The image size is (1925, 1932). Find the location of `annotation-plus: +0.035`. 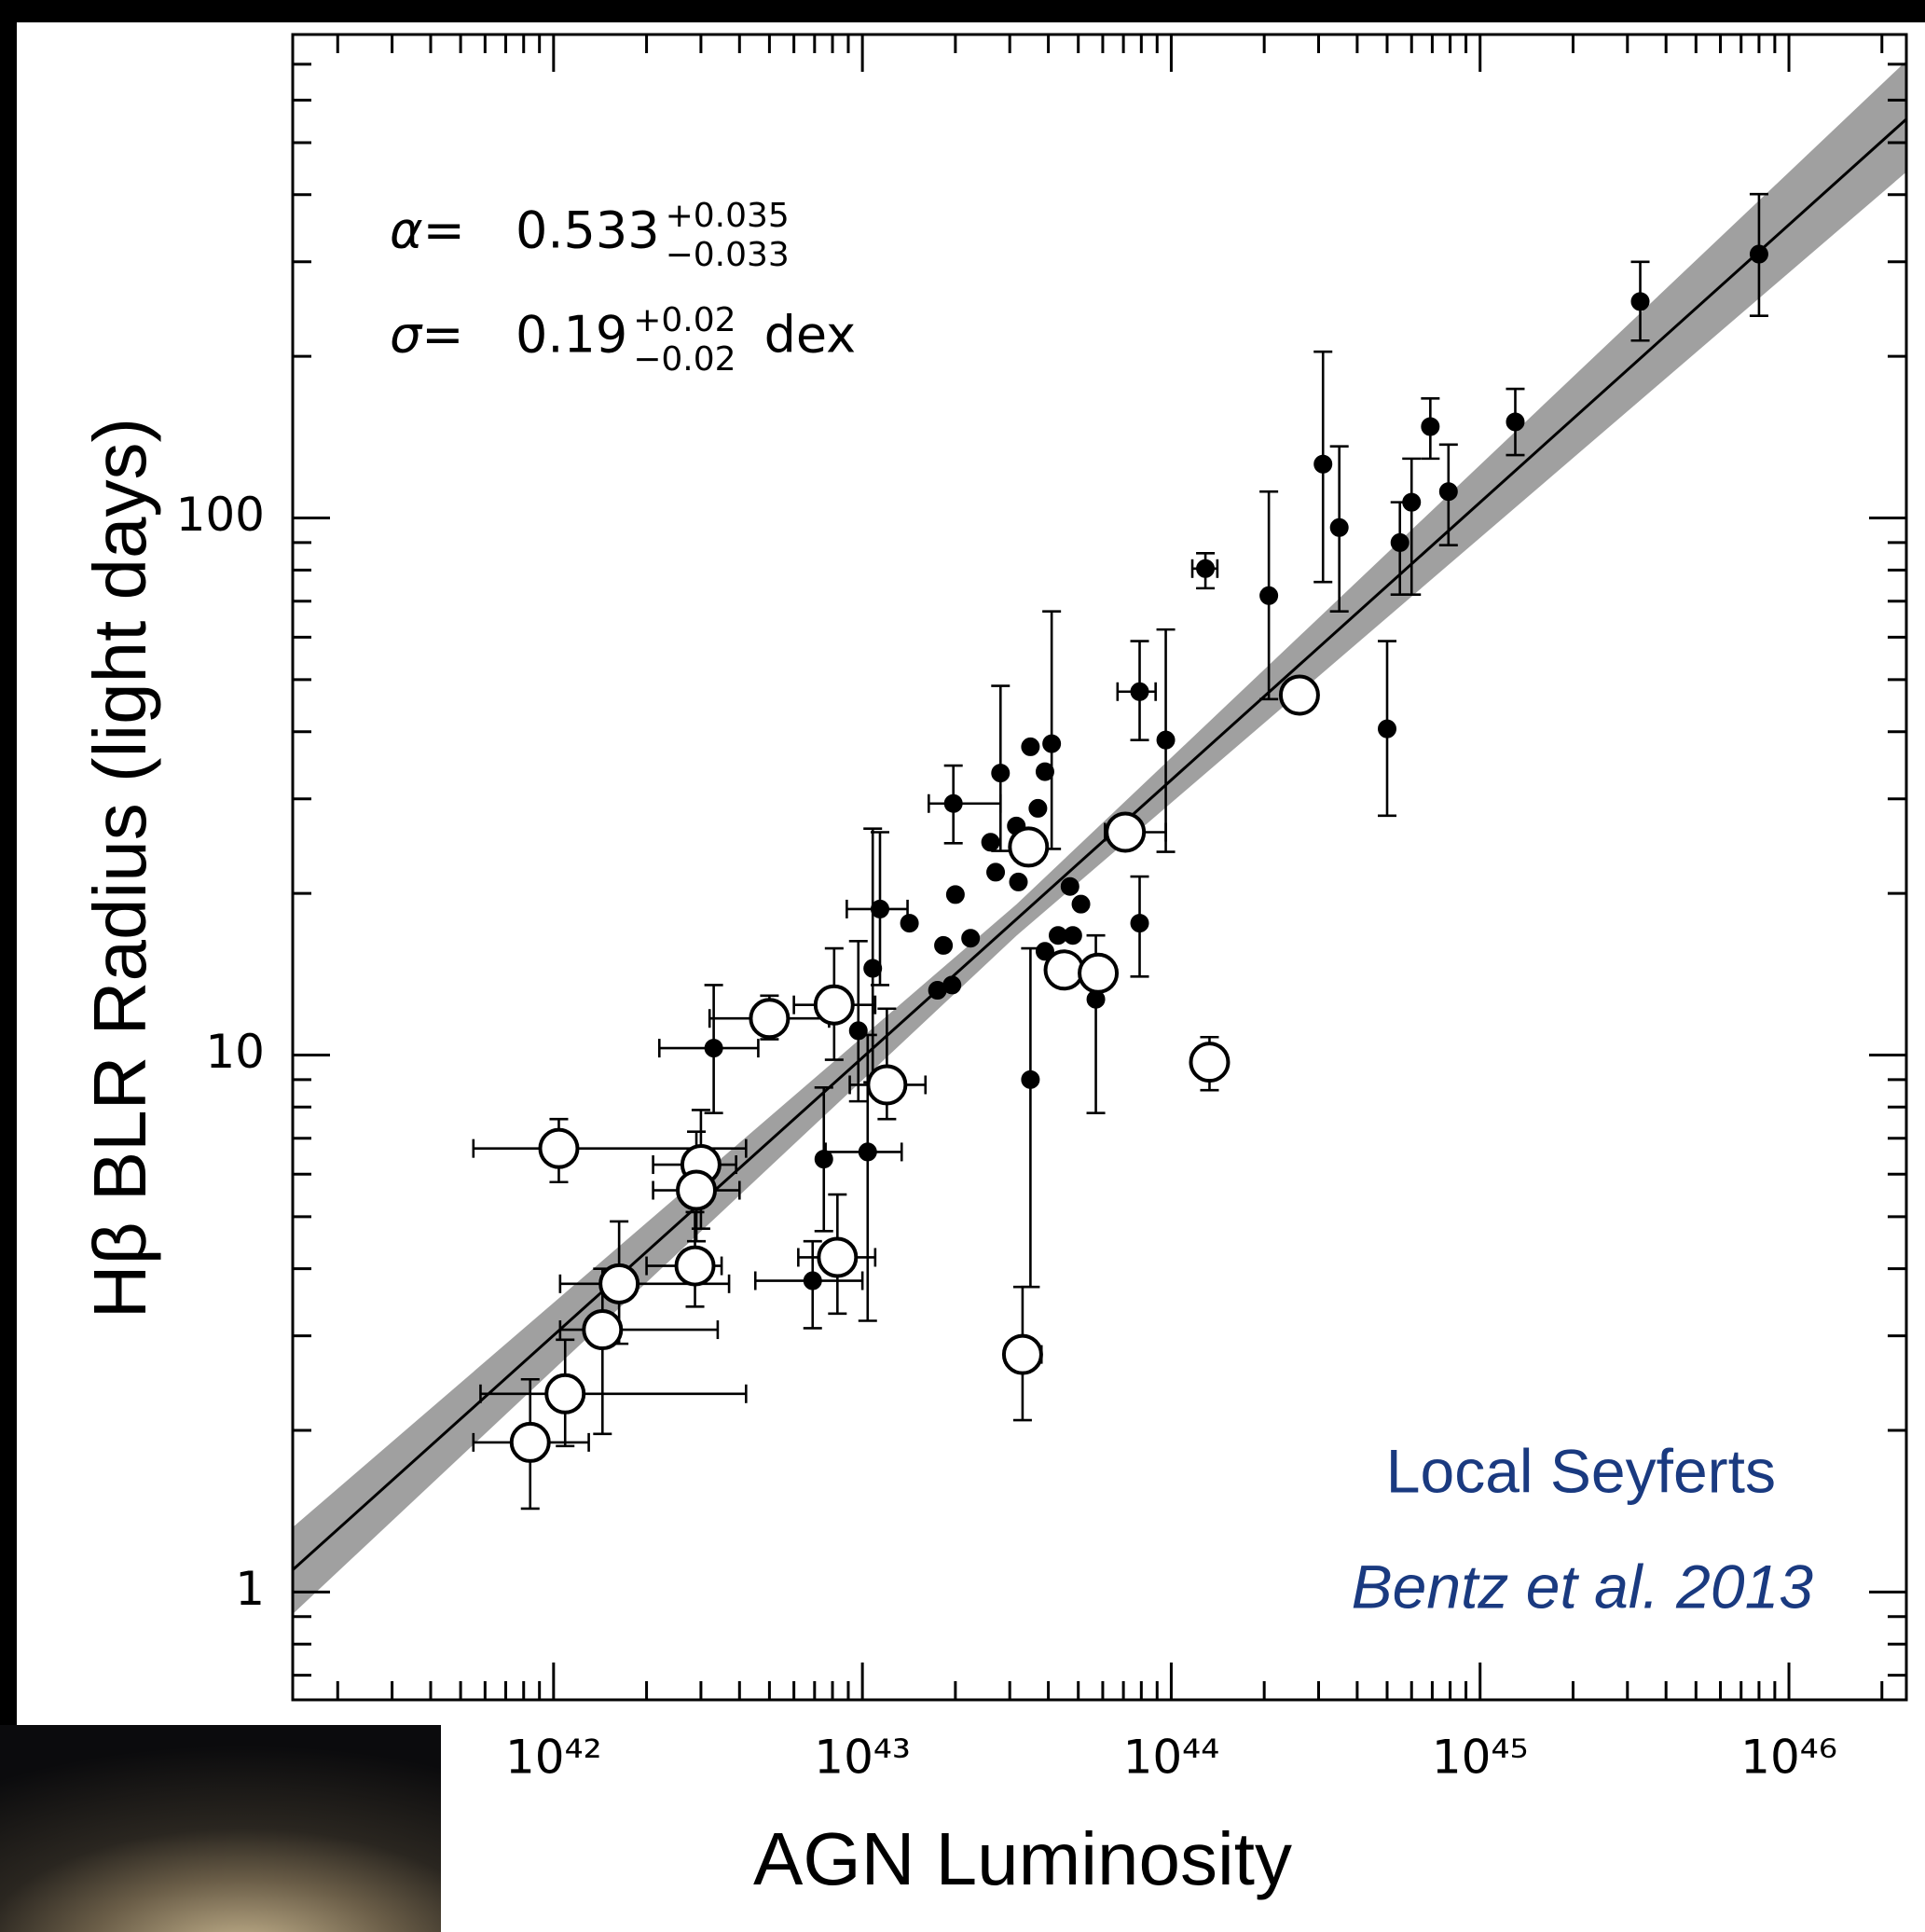

annotation-plus: +0.035 is located at coordinates (728, 216).